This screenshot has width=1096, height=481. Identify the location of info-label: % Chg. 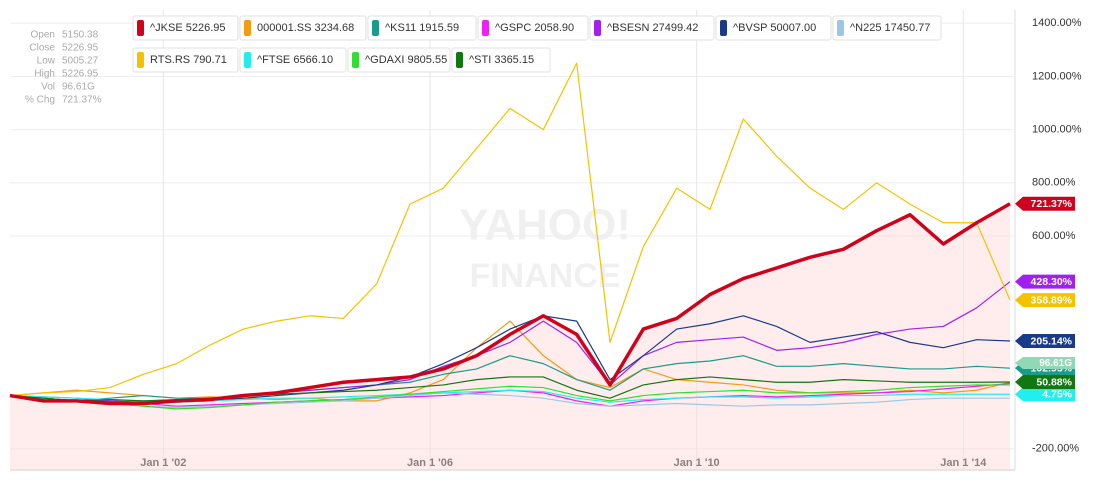
(40, 100).